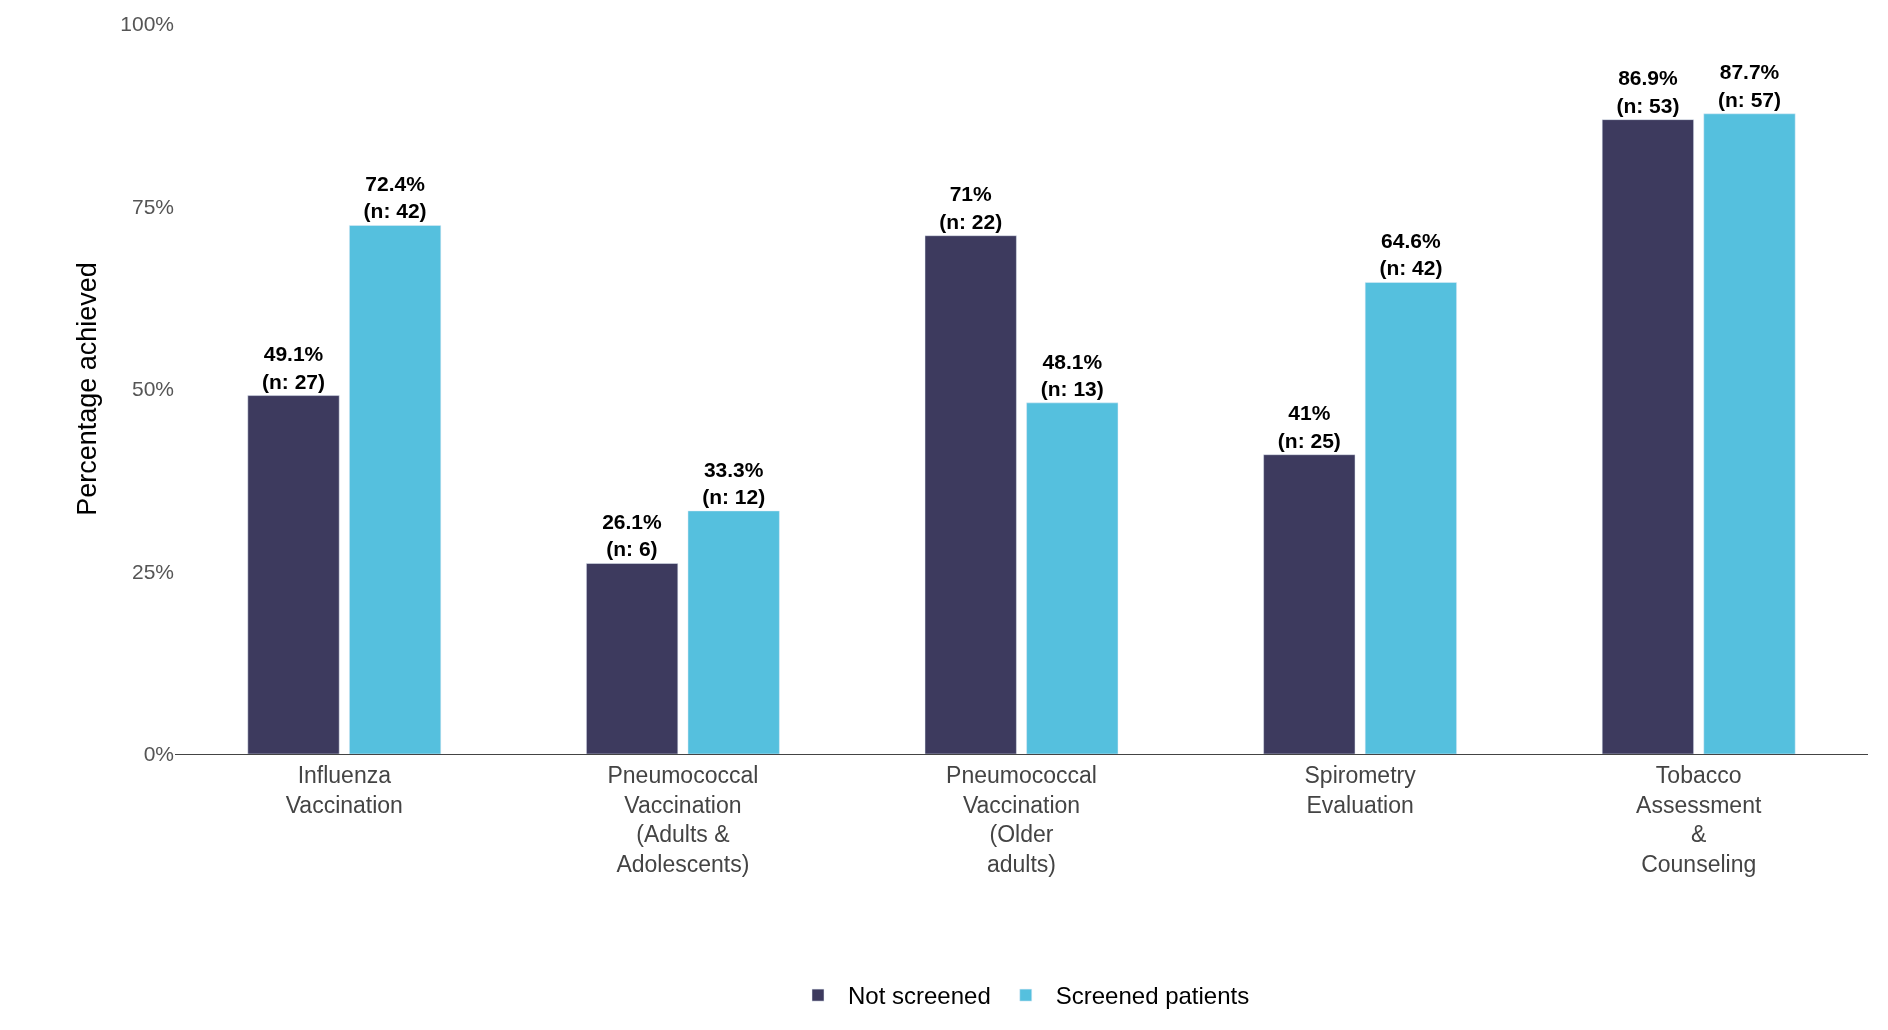  Describe the element at coordinates (147, 24) in the screenshot. I see `y-tick-label: 100%` at that location.